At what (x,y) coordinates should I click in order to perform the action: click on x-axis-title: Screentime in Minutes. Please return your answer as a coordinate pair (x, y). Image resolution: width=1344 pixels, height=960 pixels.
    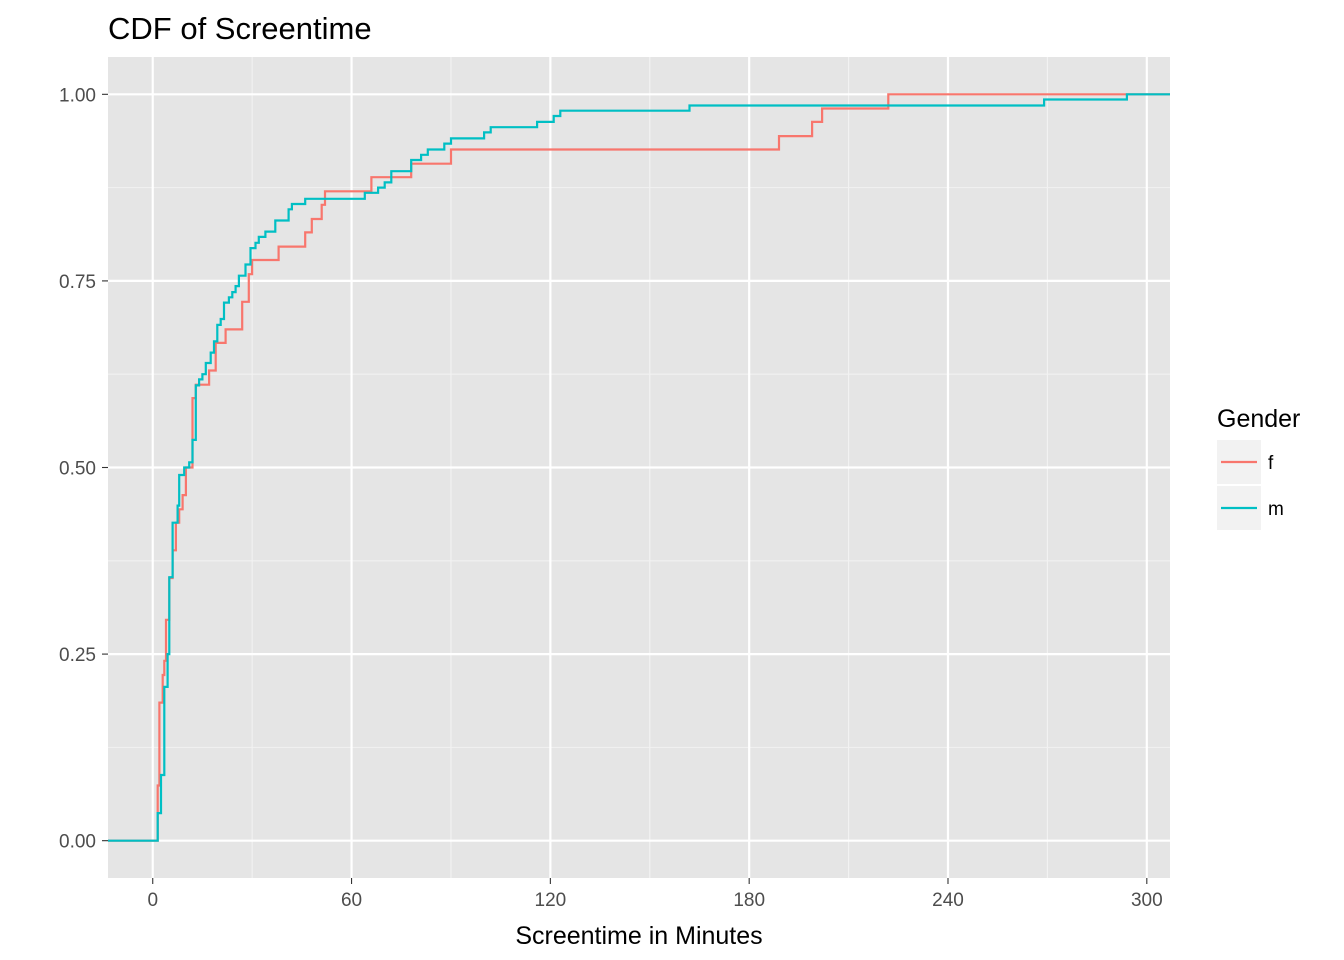
    Looking at the image, I should click on (638, 936).